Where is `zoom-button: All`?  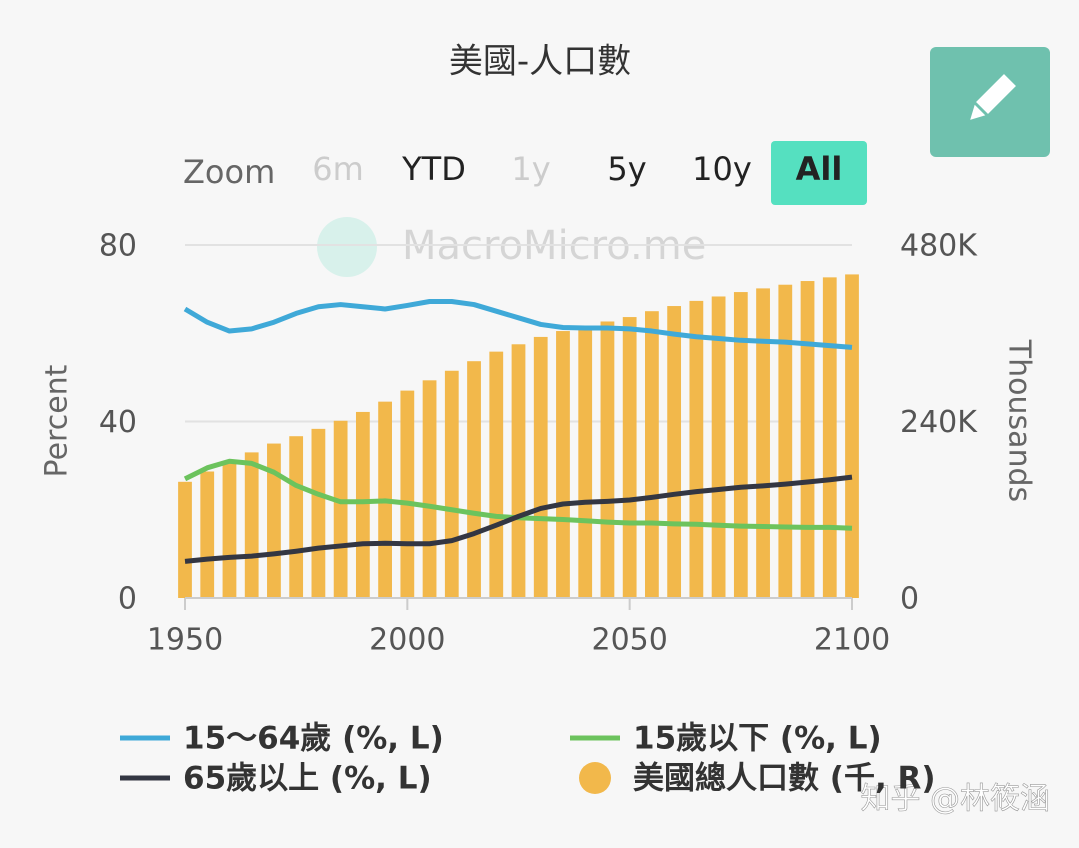
zoom-button: All is located at coordinates (819, 169).